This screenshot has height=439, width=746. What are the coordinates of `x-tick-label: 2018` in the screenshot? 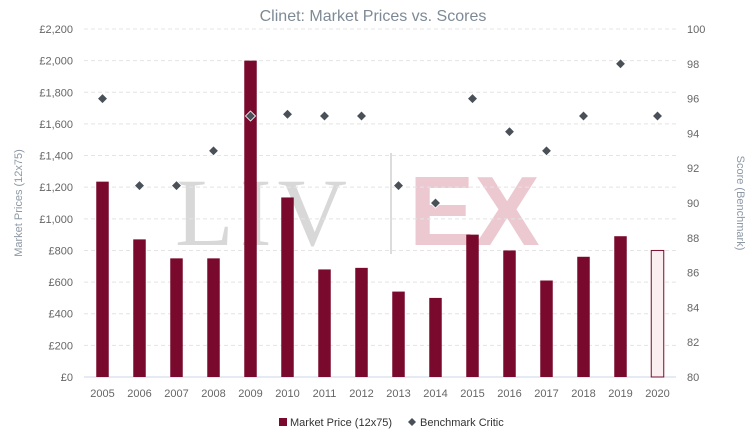 It's located at (583, 394).